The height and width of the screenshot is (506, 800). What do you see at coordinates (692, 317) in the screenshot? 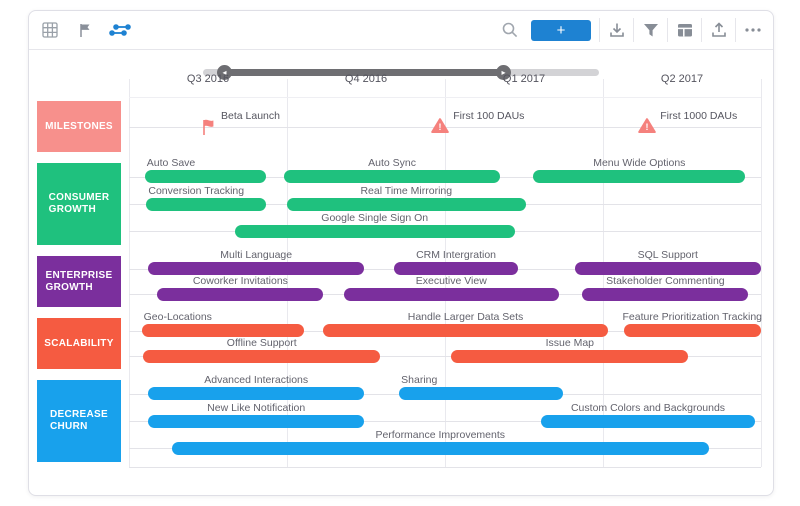
I see `roadmap-bar-label: Feature Prioritization Tracking` at bounding box center [692, 317].